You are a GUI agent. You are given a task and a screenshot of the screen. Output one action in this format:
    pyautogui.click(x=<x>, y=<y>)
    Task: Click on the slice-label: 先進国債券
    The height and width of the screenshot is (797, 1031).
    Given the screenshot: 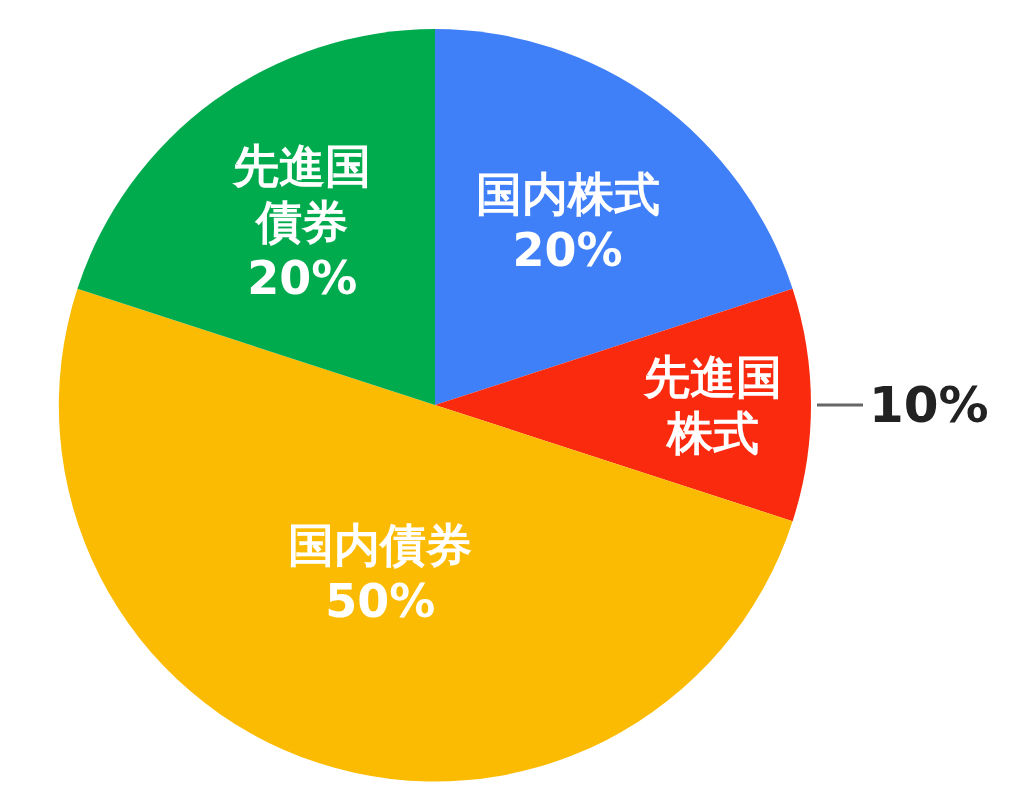 What is the action you would take?
    pyautogui.click(x=302, y=194)
    